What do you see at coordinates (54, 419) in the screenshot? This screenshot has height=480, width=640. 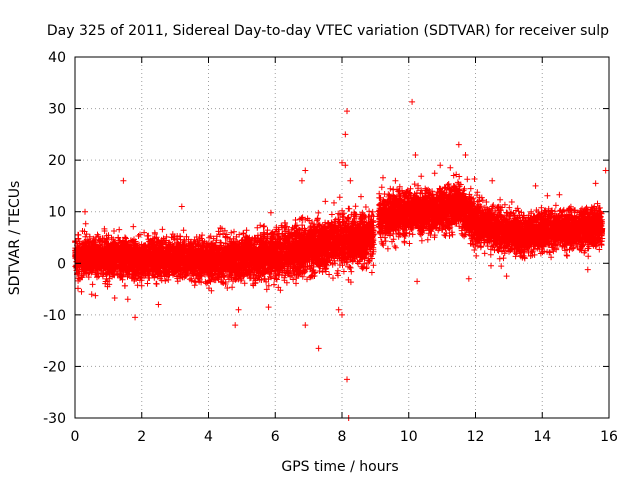 I see `y-tick-label: -30` at bounding box center [54, 419].